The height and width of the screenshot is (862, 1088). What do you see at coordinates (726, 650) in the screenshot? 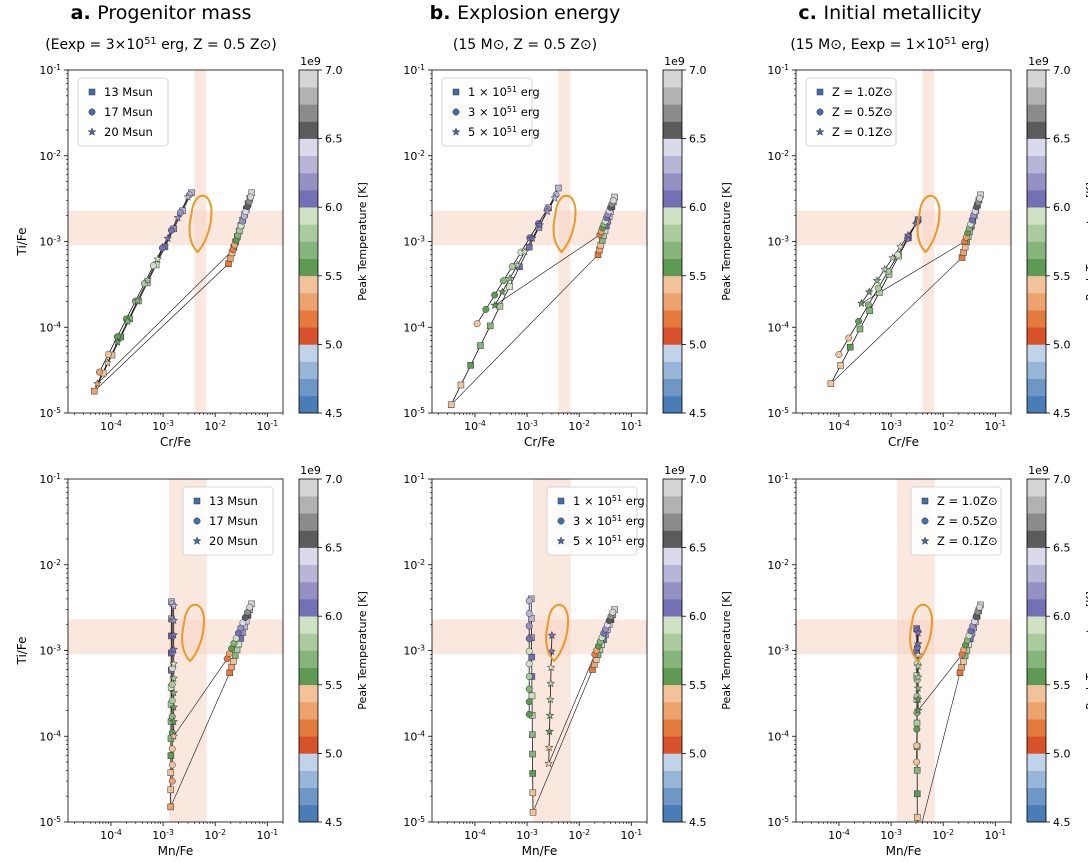
I see `colorbar-label: Peak Temperature [K]` at bounding box center [726, 650].